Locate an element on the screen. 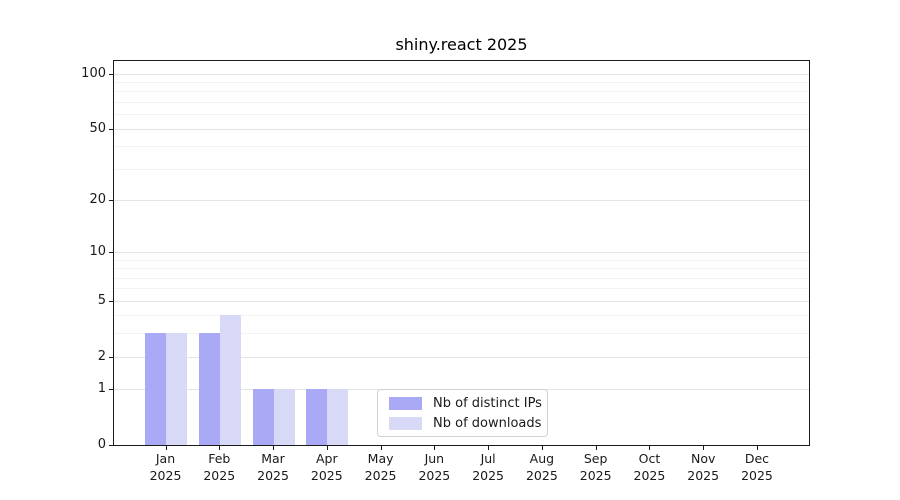  y-tick-label: 10 is located at coordinates (97, 251).